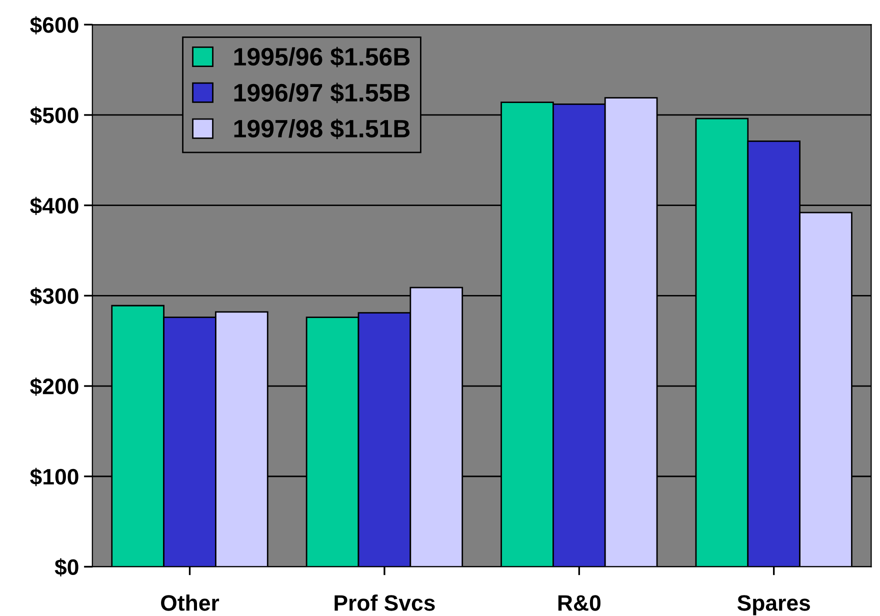 The width and height of the screenshot is (880, 616). What do you see at coordinates (190, 602) in the screenshot?
I see `x-tick-label: Other` at bounding box center [190, 602].